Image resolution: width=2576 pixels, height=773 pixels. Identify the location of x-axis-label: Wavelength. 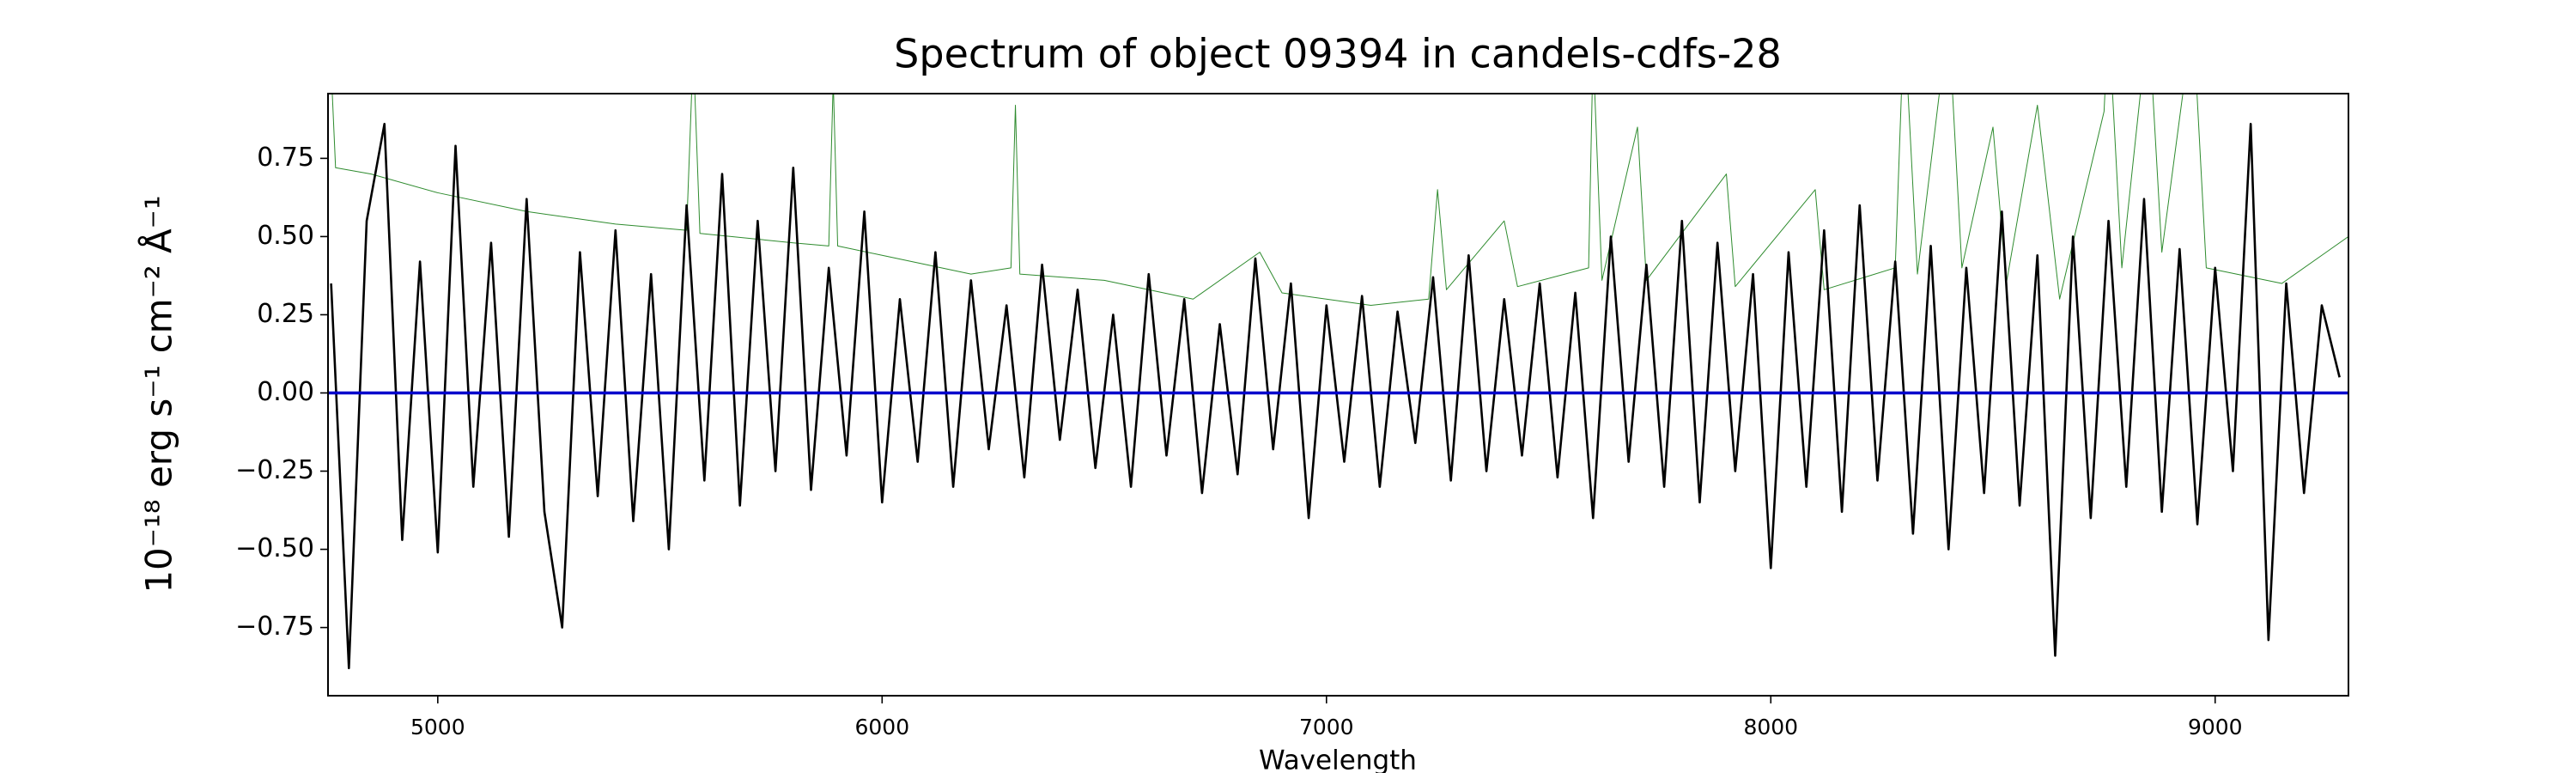
(1338, 759).